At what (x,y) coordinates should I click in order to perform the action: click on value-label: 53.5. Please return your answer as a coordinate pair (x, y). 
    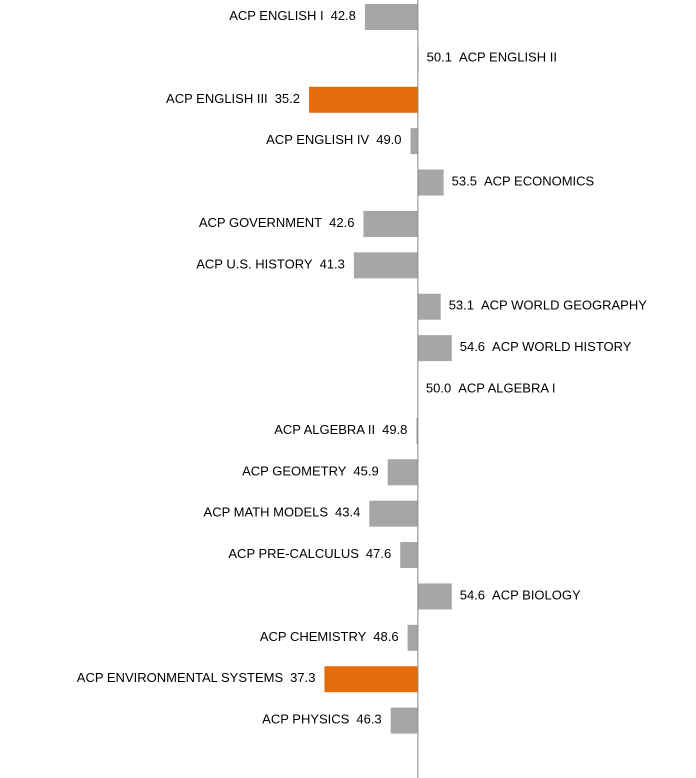
    Looking at the image, I should click on (464, 181).